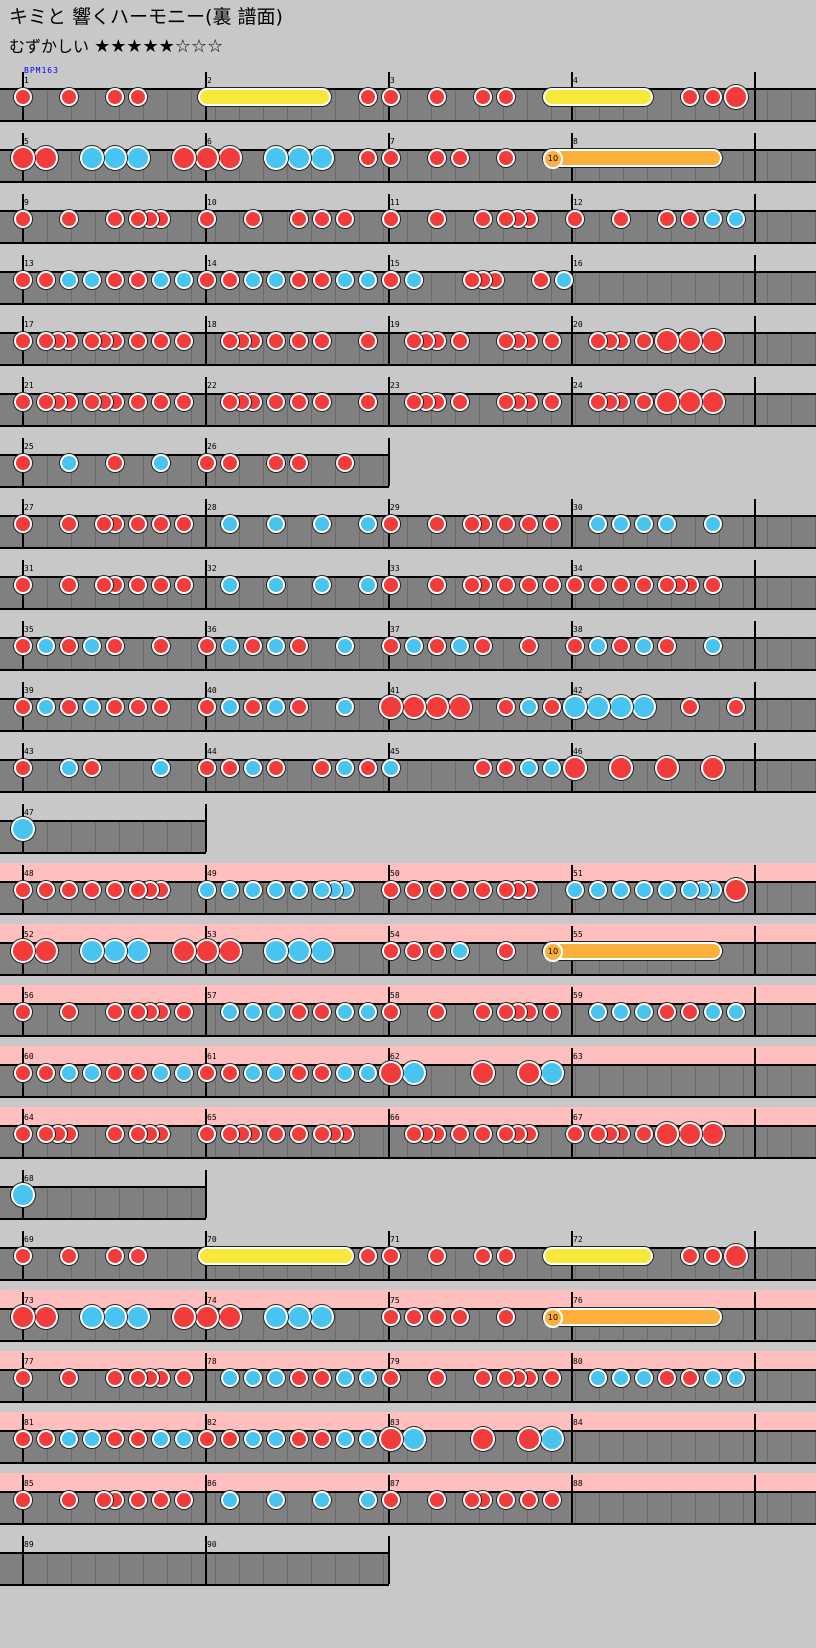  I want to click on measure-number: 85, so click(29, 1483).